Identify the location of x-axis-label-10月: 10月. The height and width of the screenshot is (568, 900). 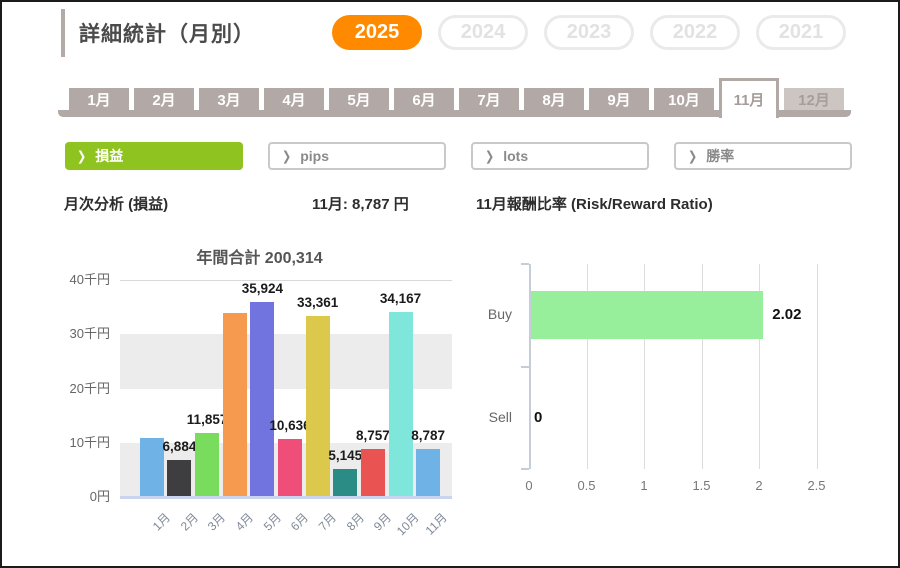
(408, 524).